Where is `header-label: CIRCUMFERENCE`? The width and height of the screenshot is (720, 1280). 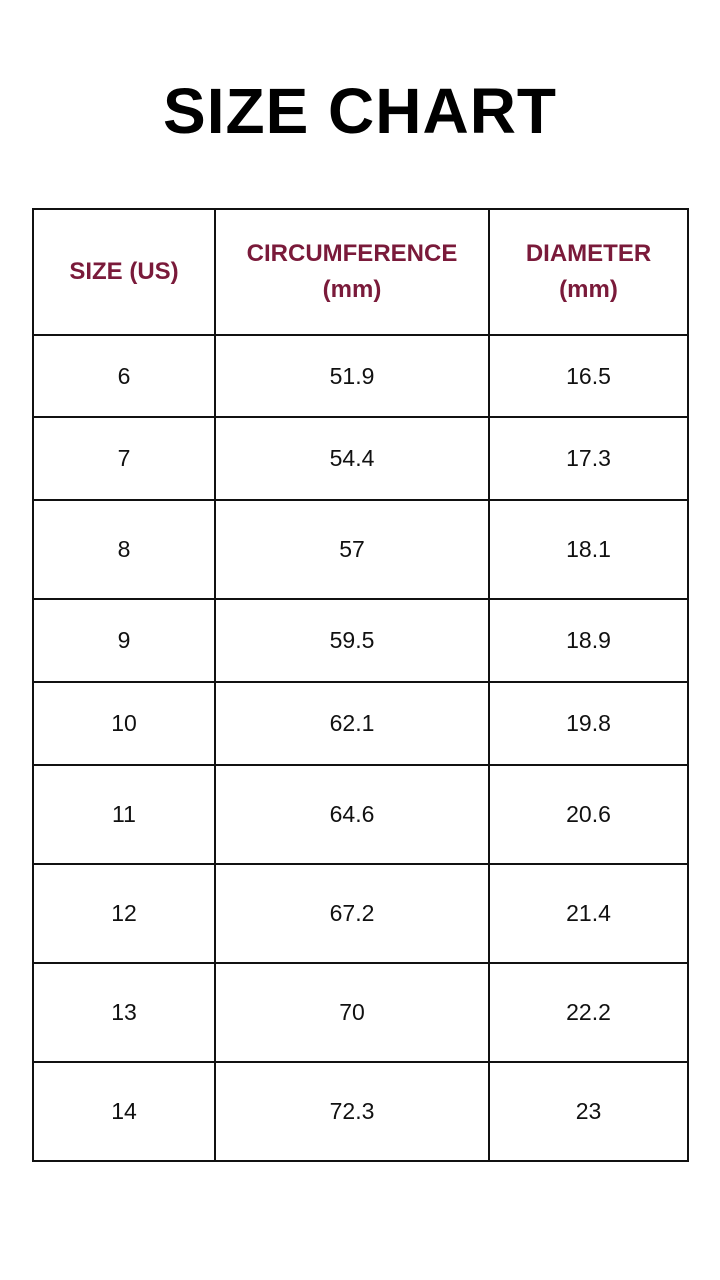
header-label: CIRCUMFERENCE is located at coordinates (352, 253).